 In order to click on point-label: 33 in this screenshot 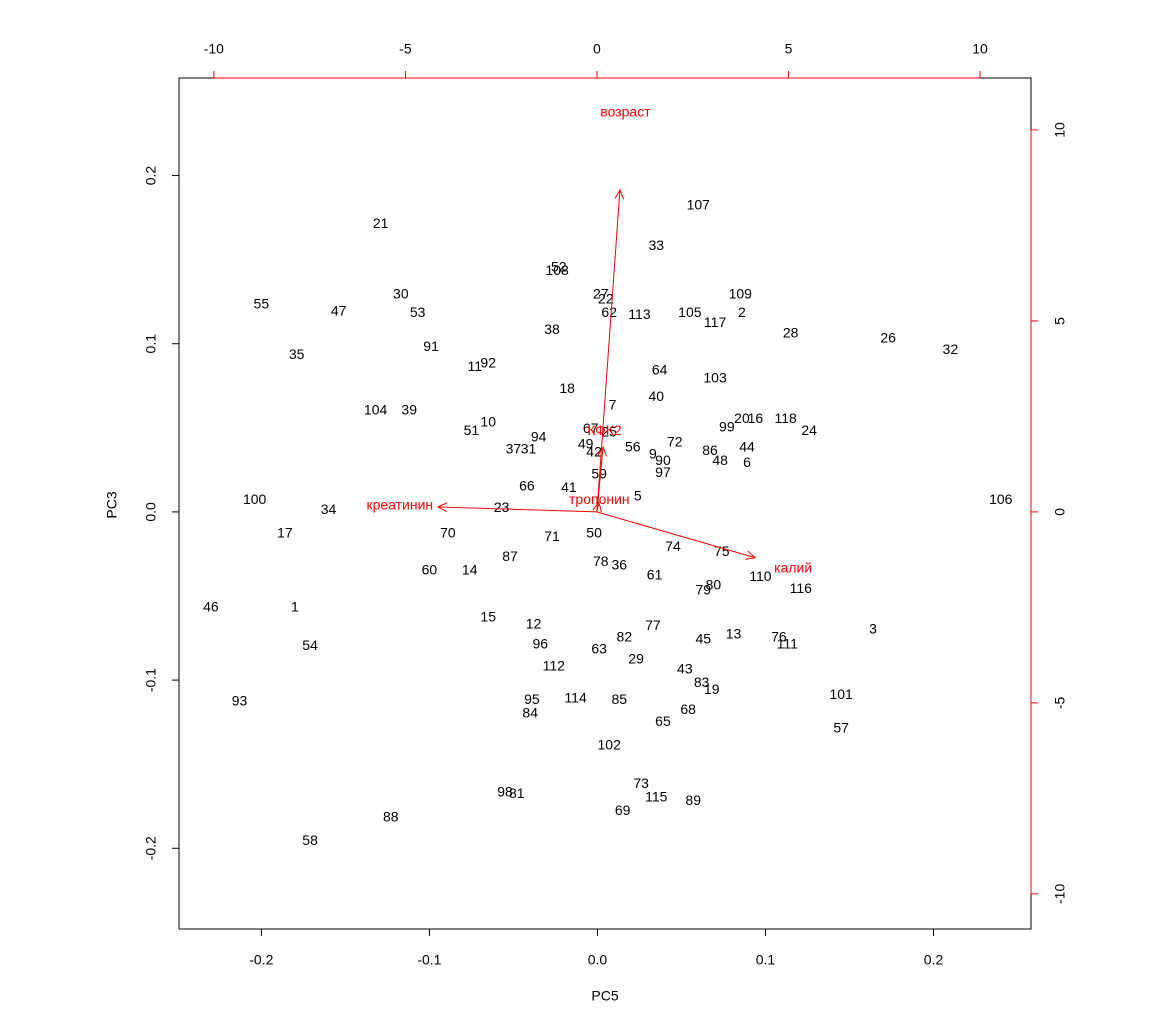, I will do `click(656, 245)`.